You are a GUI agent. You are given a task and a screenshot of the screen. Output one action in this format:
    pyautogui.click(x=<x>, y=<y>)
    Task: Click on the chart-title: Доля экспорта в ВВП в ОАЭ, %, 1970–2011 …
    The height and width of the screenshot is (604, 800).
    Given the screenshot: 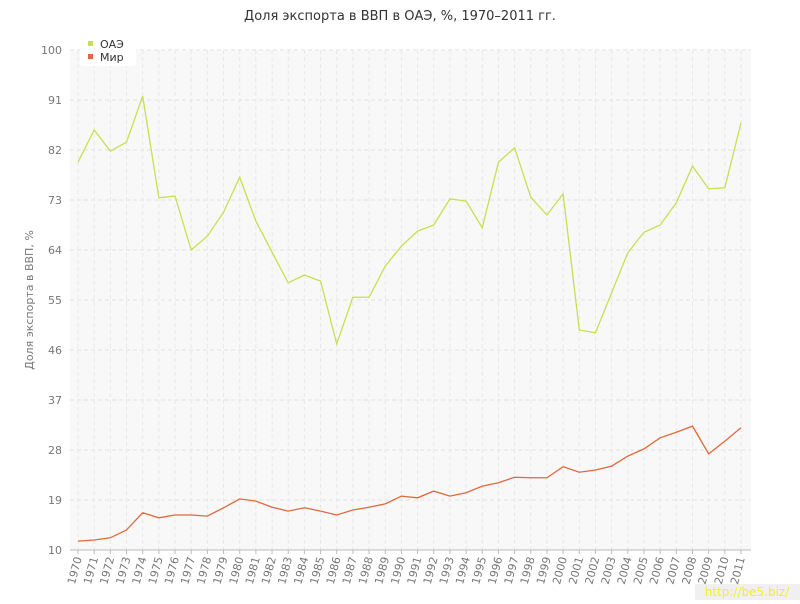 What is the action you would take?
    pyautogui.click(x=400, y=16)
    